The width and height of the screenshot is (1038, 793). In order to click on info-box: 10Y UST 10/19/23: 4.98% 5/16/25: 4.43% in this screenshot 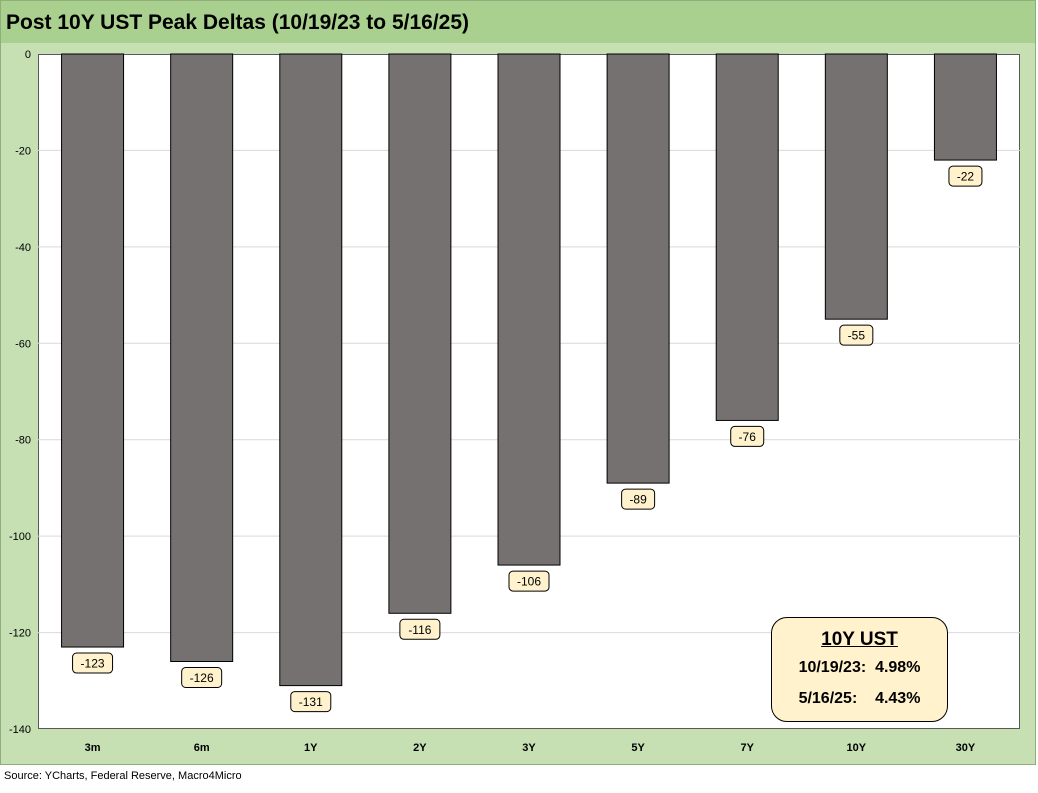, I will do `click(859, 669)`.